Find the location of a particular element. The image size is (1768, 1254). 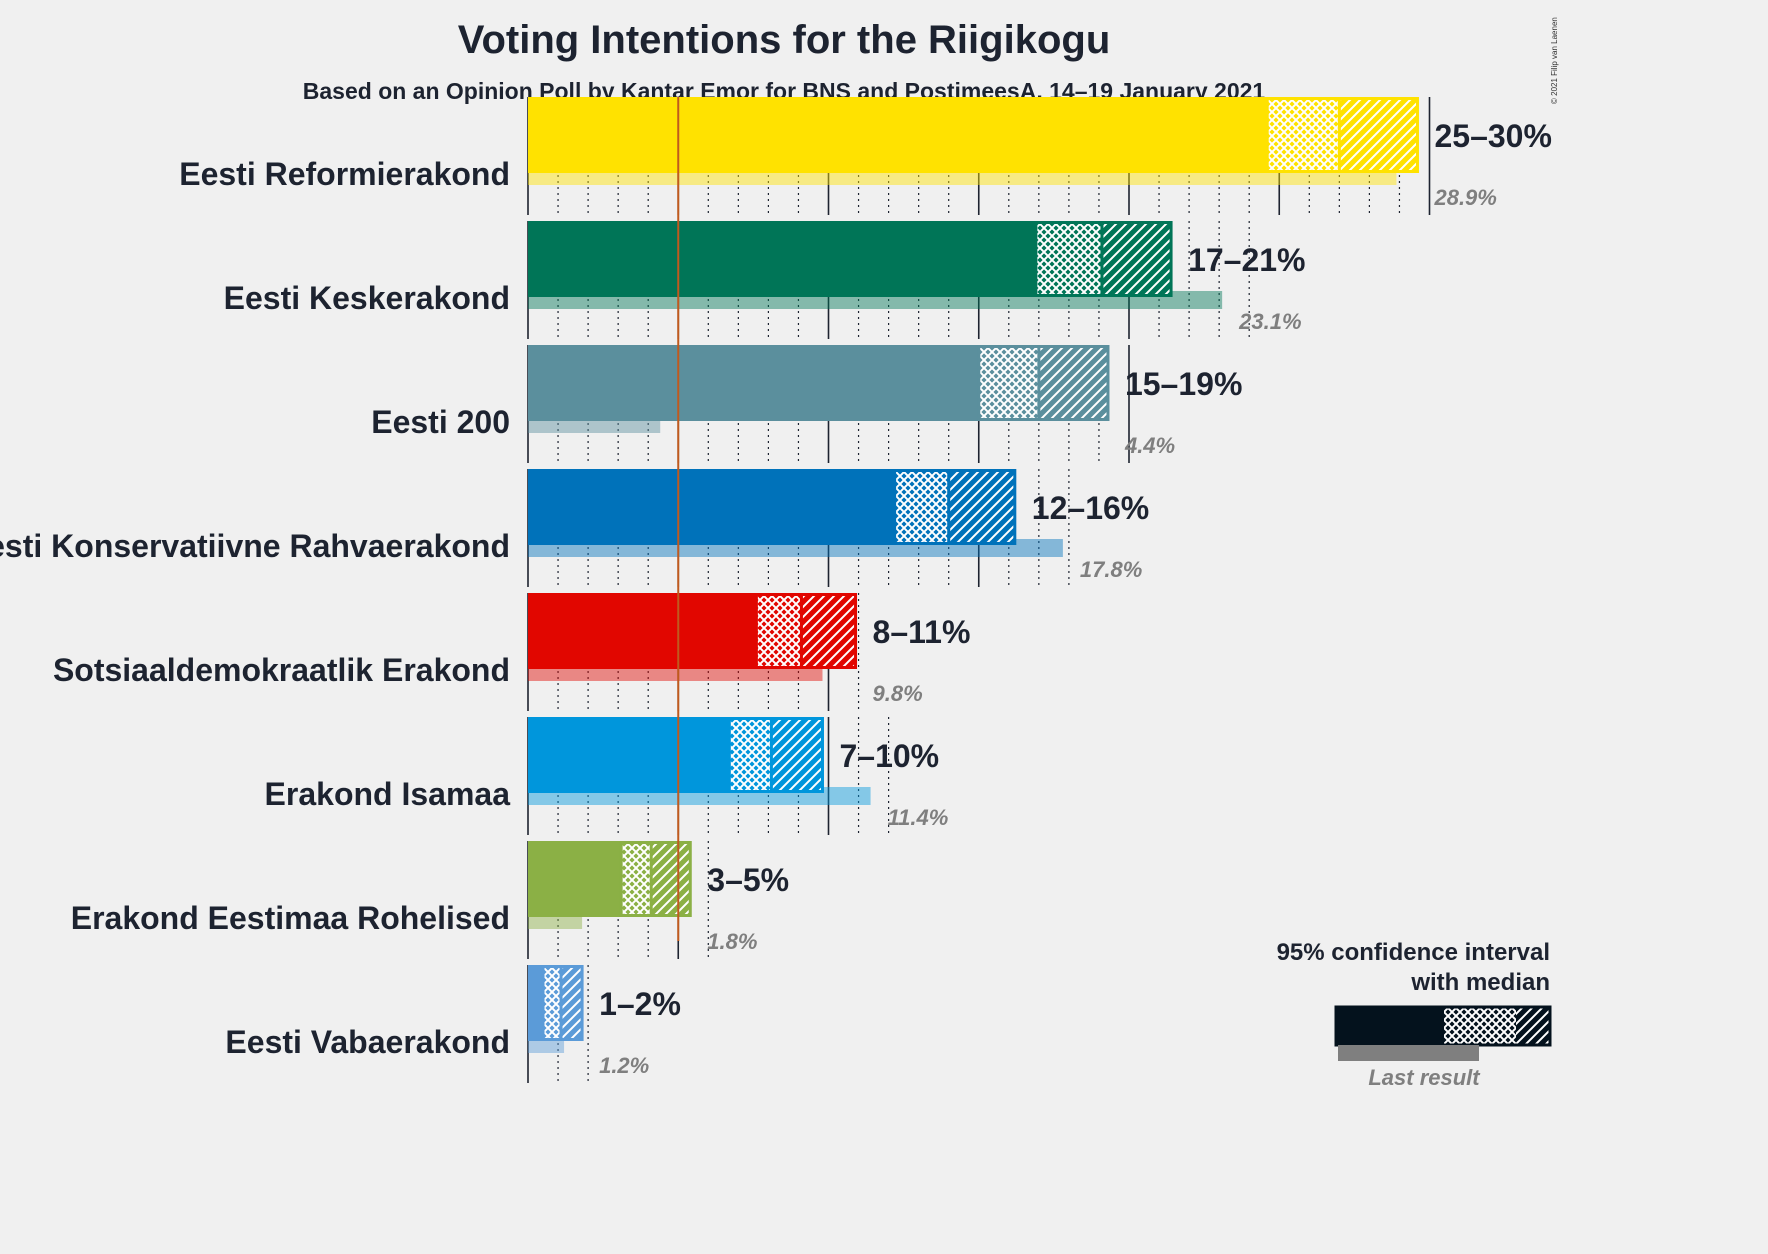

range-label: 3–5% is located at coordinates (748, 880).